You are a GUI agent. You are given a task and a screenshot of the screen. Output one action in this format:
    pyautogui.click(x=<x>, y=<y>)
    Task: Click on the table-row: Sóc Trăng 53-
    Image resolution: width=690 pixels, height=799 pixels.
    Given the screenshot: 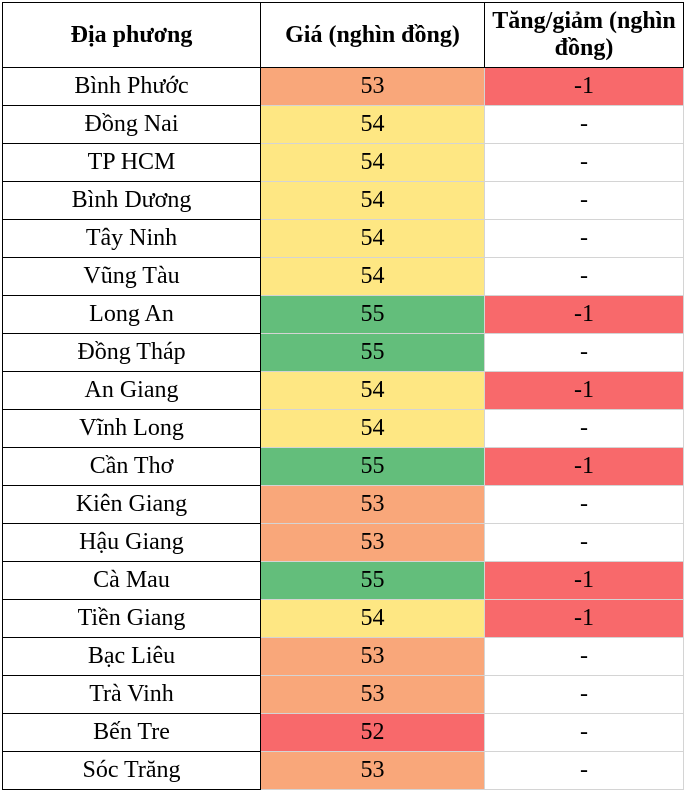 What is the action you would take?
    pyautogui.click(x=343, y=770)
    